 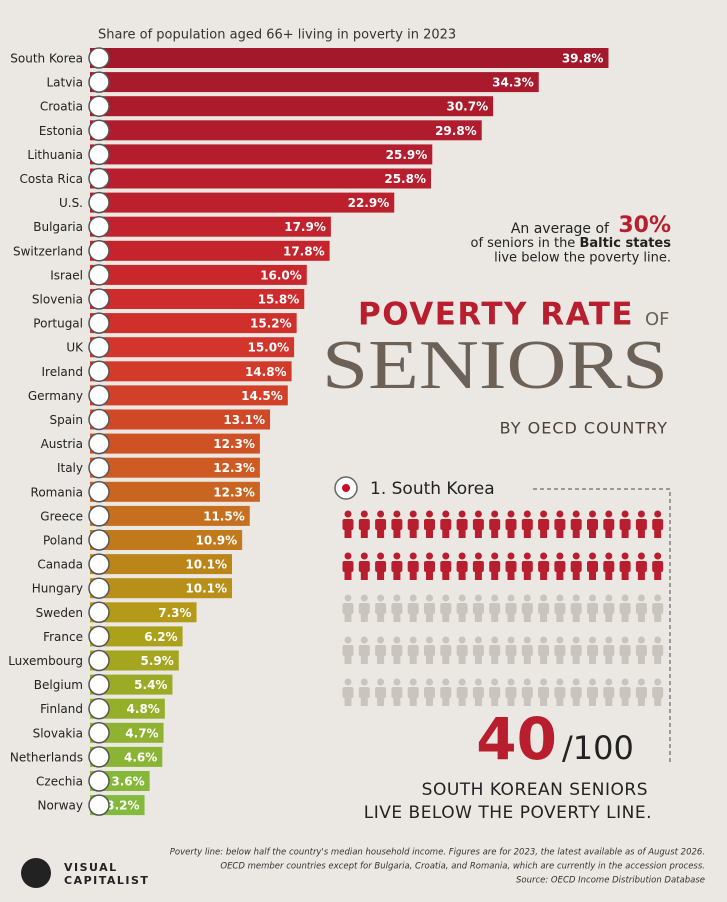 What do you see at coordinates (66, 420) in the screenshot?
I see `category-label: Spain` at bounding box center [66, 420].